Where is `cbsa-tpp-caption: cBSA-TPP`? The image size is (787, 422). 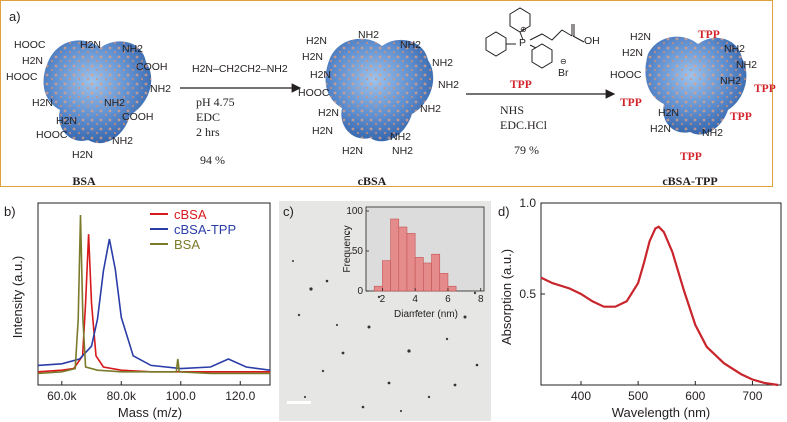
cbsa-tpp-caption: cBSA-TPP is located at coordinates (689, 181).